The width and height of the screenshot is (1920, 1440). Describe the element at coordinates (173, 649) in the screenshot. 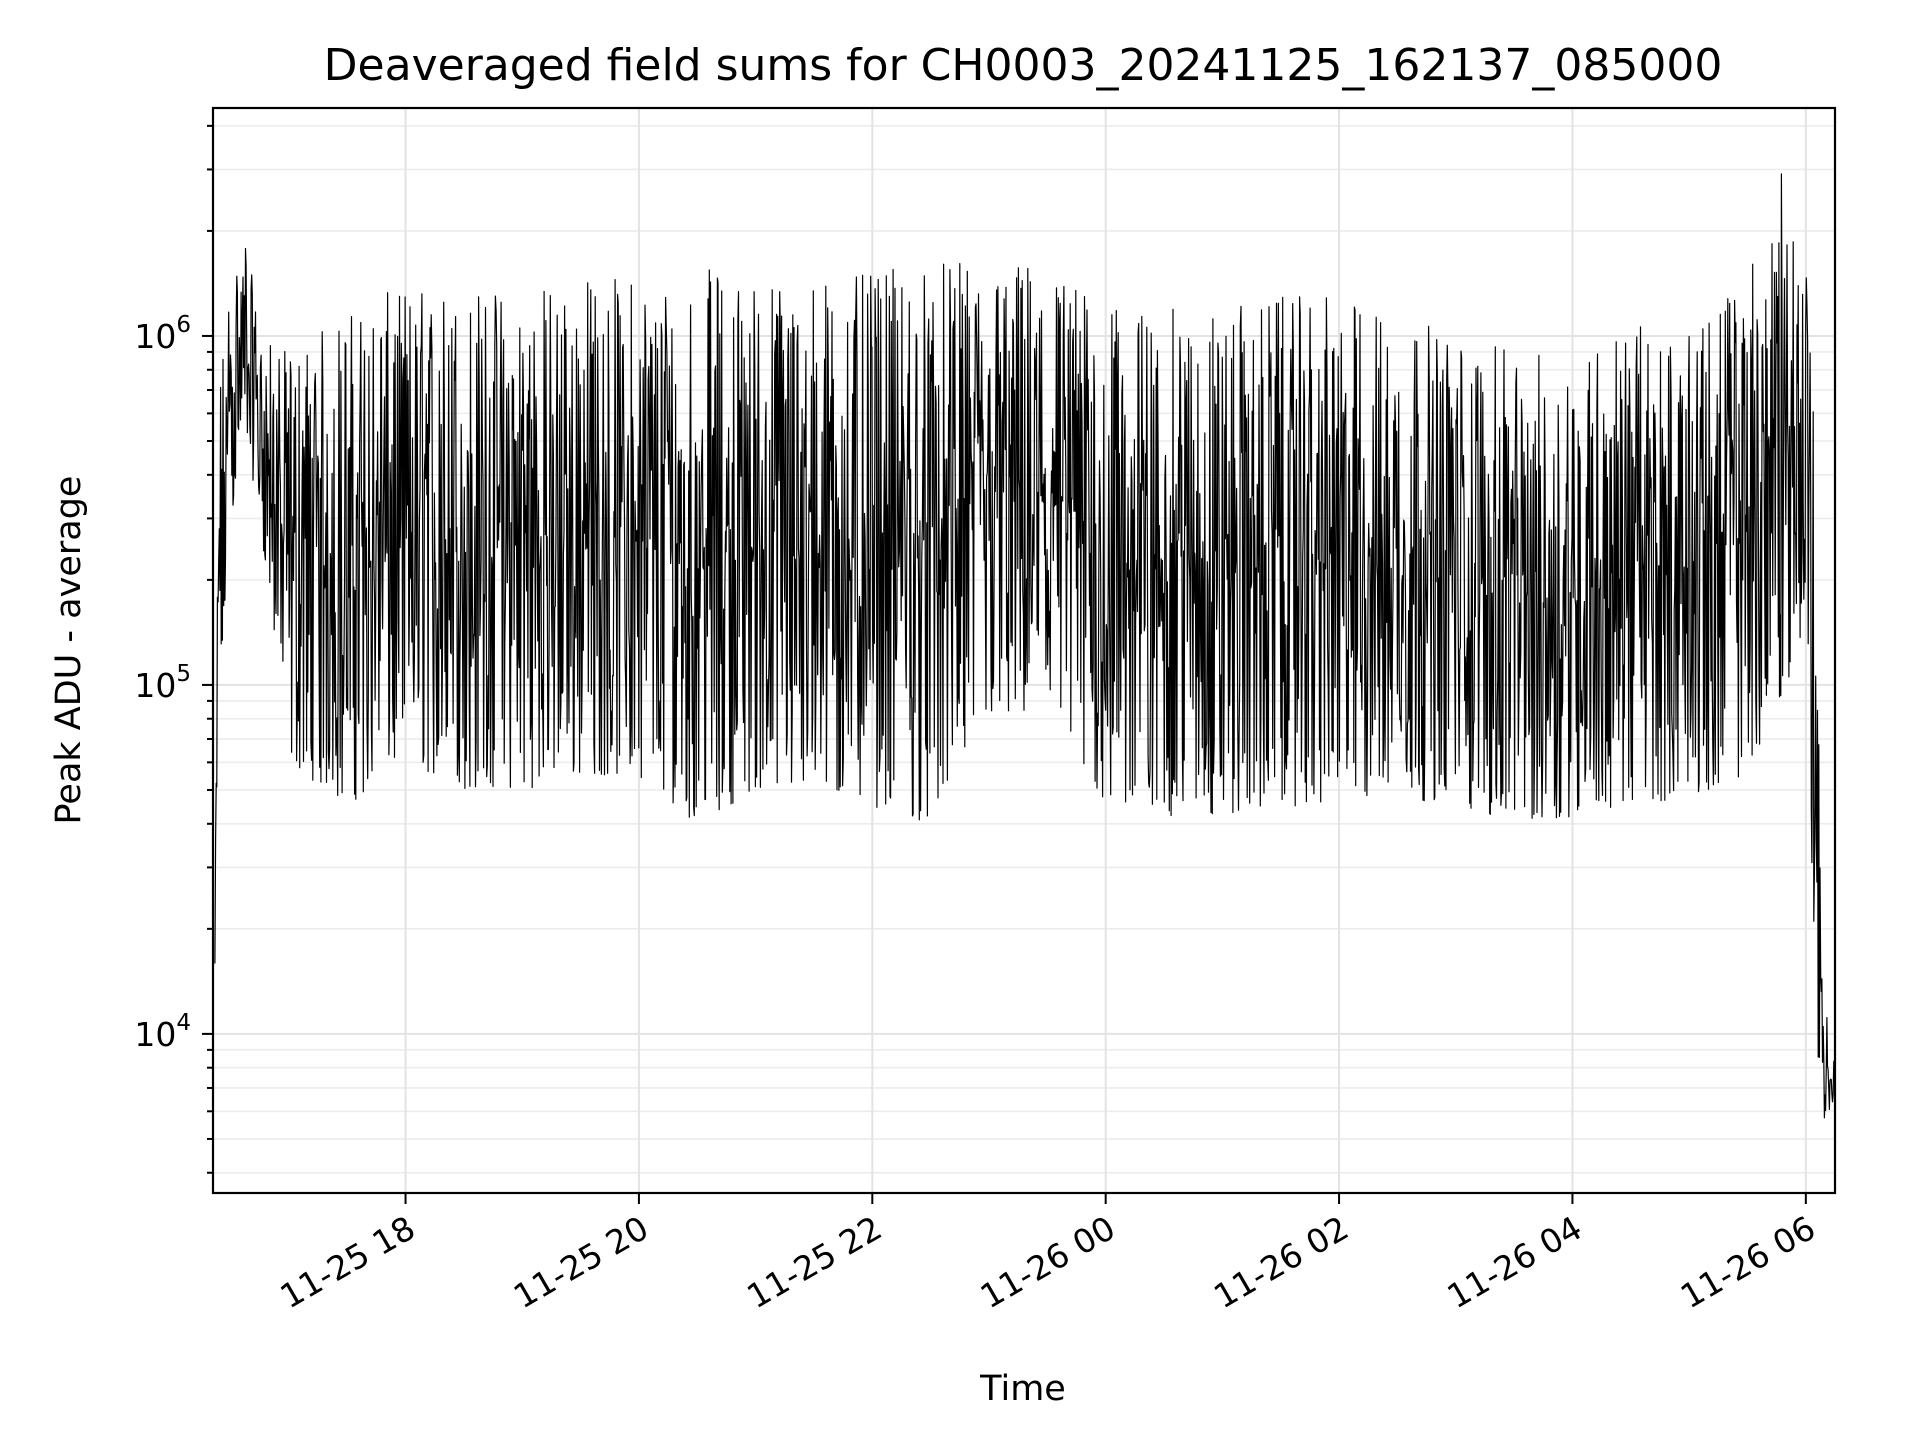

I see `y-axis: 10⁴ 10⁵ 10⁶` at that location.